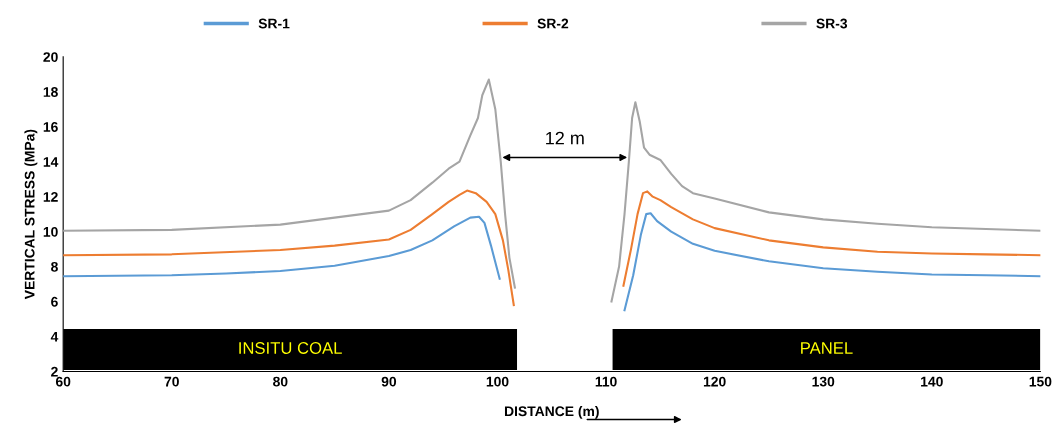 The height and width of the screenshot is (437, 1053). What do you see at coordinates (50, 127) in the screenshot?
I see `y-tick-label: 16` at bounding box center [50, 127].